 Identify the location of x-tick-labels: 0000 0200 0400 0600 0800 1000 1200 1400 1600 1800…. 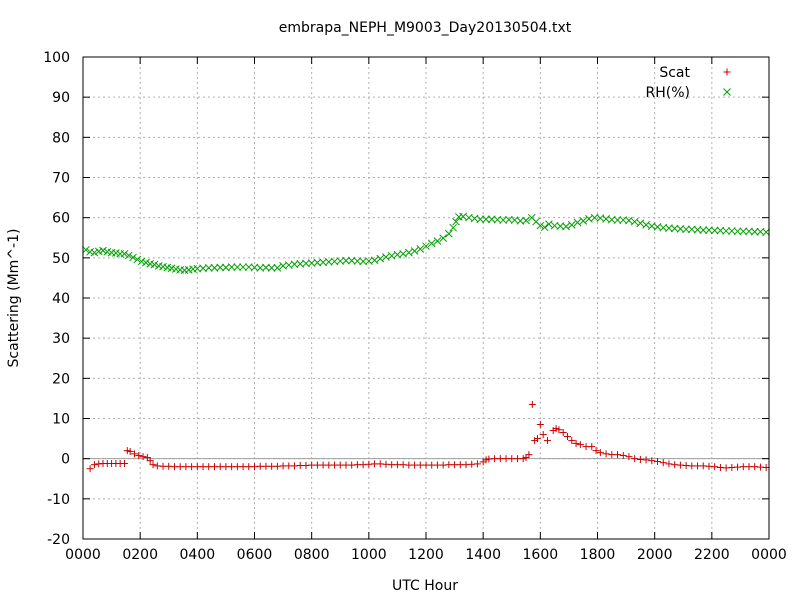
(426, 555).